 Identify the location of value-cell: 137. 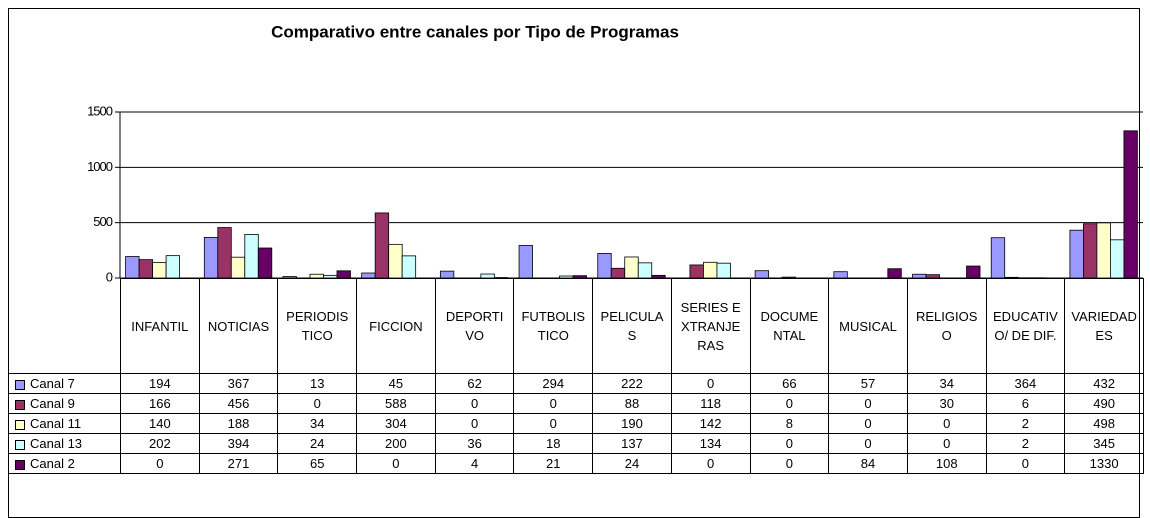
(632, 444).